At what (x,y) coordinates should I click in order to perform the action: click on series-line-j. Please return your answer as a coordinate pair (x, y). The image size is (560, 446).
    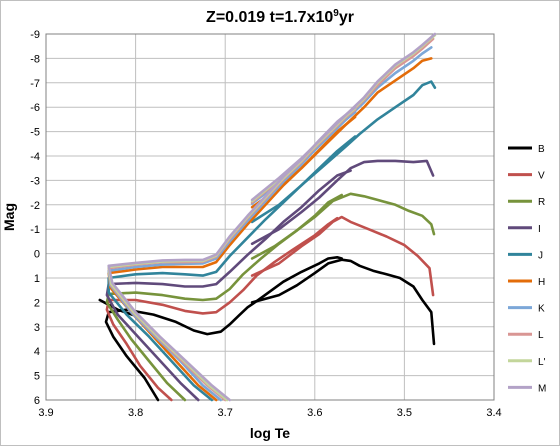
    Looking at the image, I should click on (343, 152).